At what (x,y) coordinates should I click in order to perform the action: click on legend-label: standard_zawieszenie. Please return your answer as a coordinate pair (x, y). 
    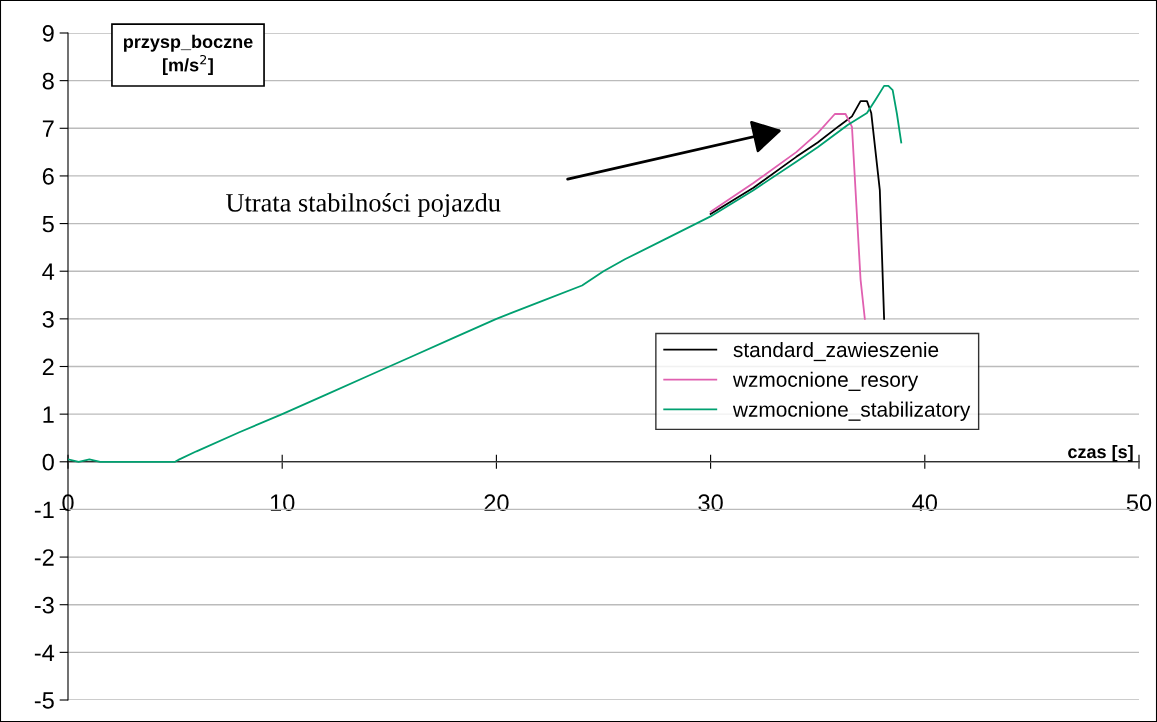
    Looking at the image, I should click on (836, 351).